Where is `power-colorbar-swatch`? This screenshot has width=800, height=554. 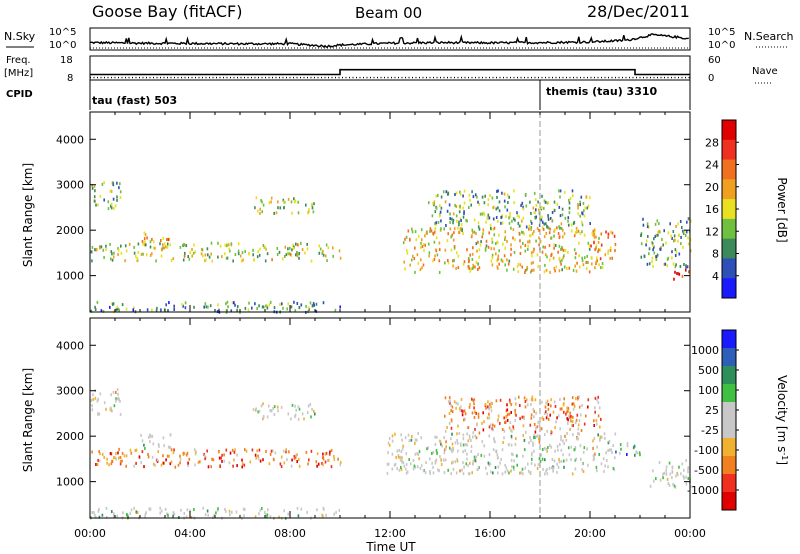
power-colorbar-swatch is located at coordinates (729, 189).